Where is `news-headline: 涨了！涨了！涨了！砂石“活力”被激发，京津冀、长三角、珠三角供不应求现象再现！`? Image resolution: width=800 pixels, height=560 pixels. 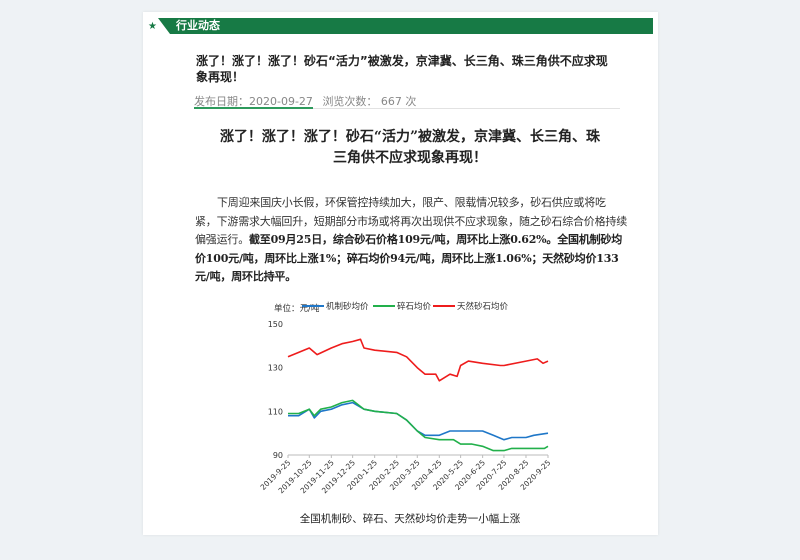
news-headline: 涨了！涨了！涨了！砂石“活力”被激发，京津冀、长三角、珠三角供不应求现象再现！ is located at coordinates (402, 69).